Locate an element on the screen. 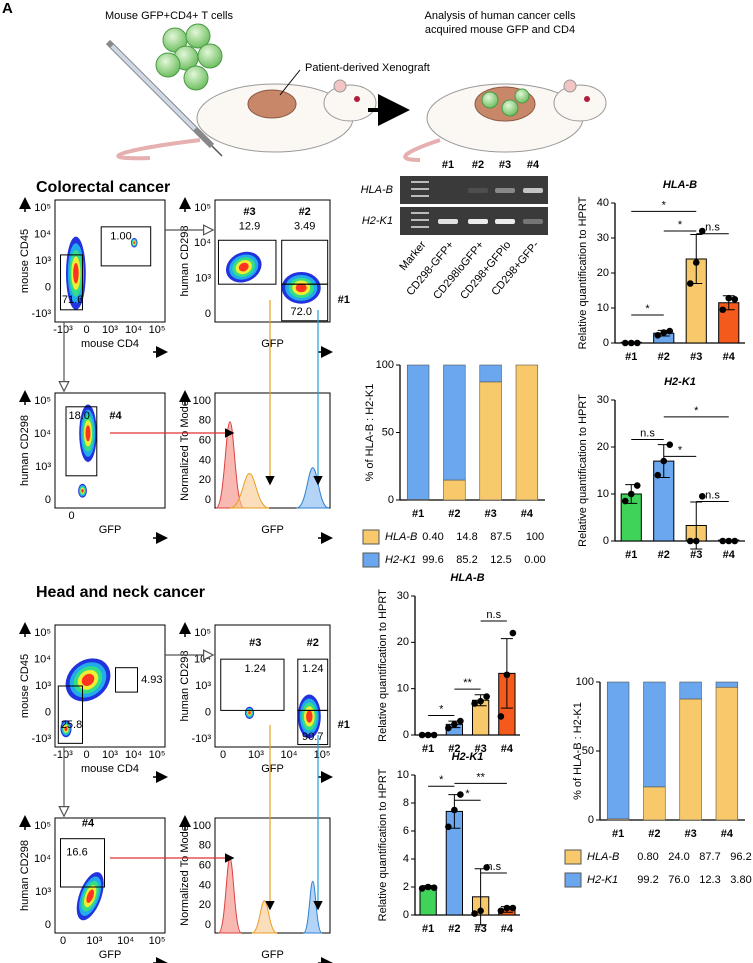 The image size is (753, 963). table-value: 96.2 is located at coordinates (740, 857).